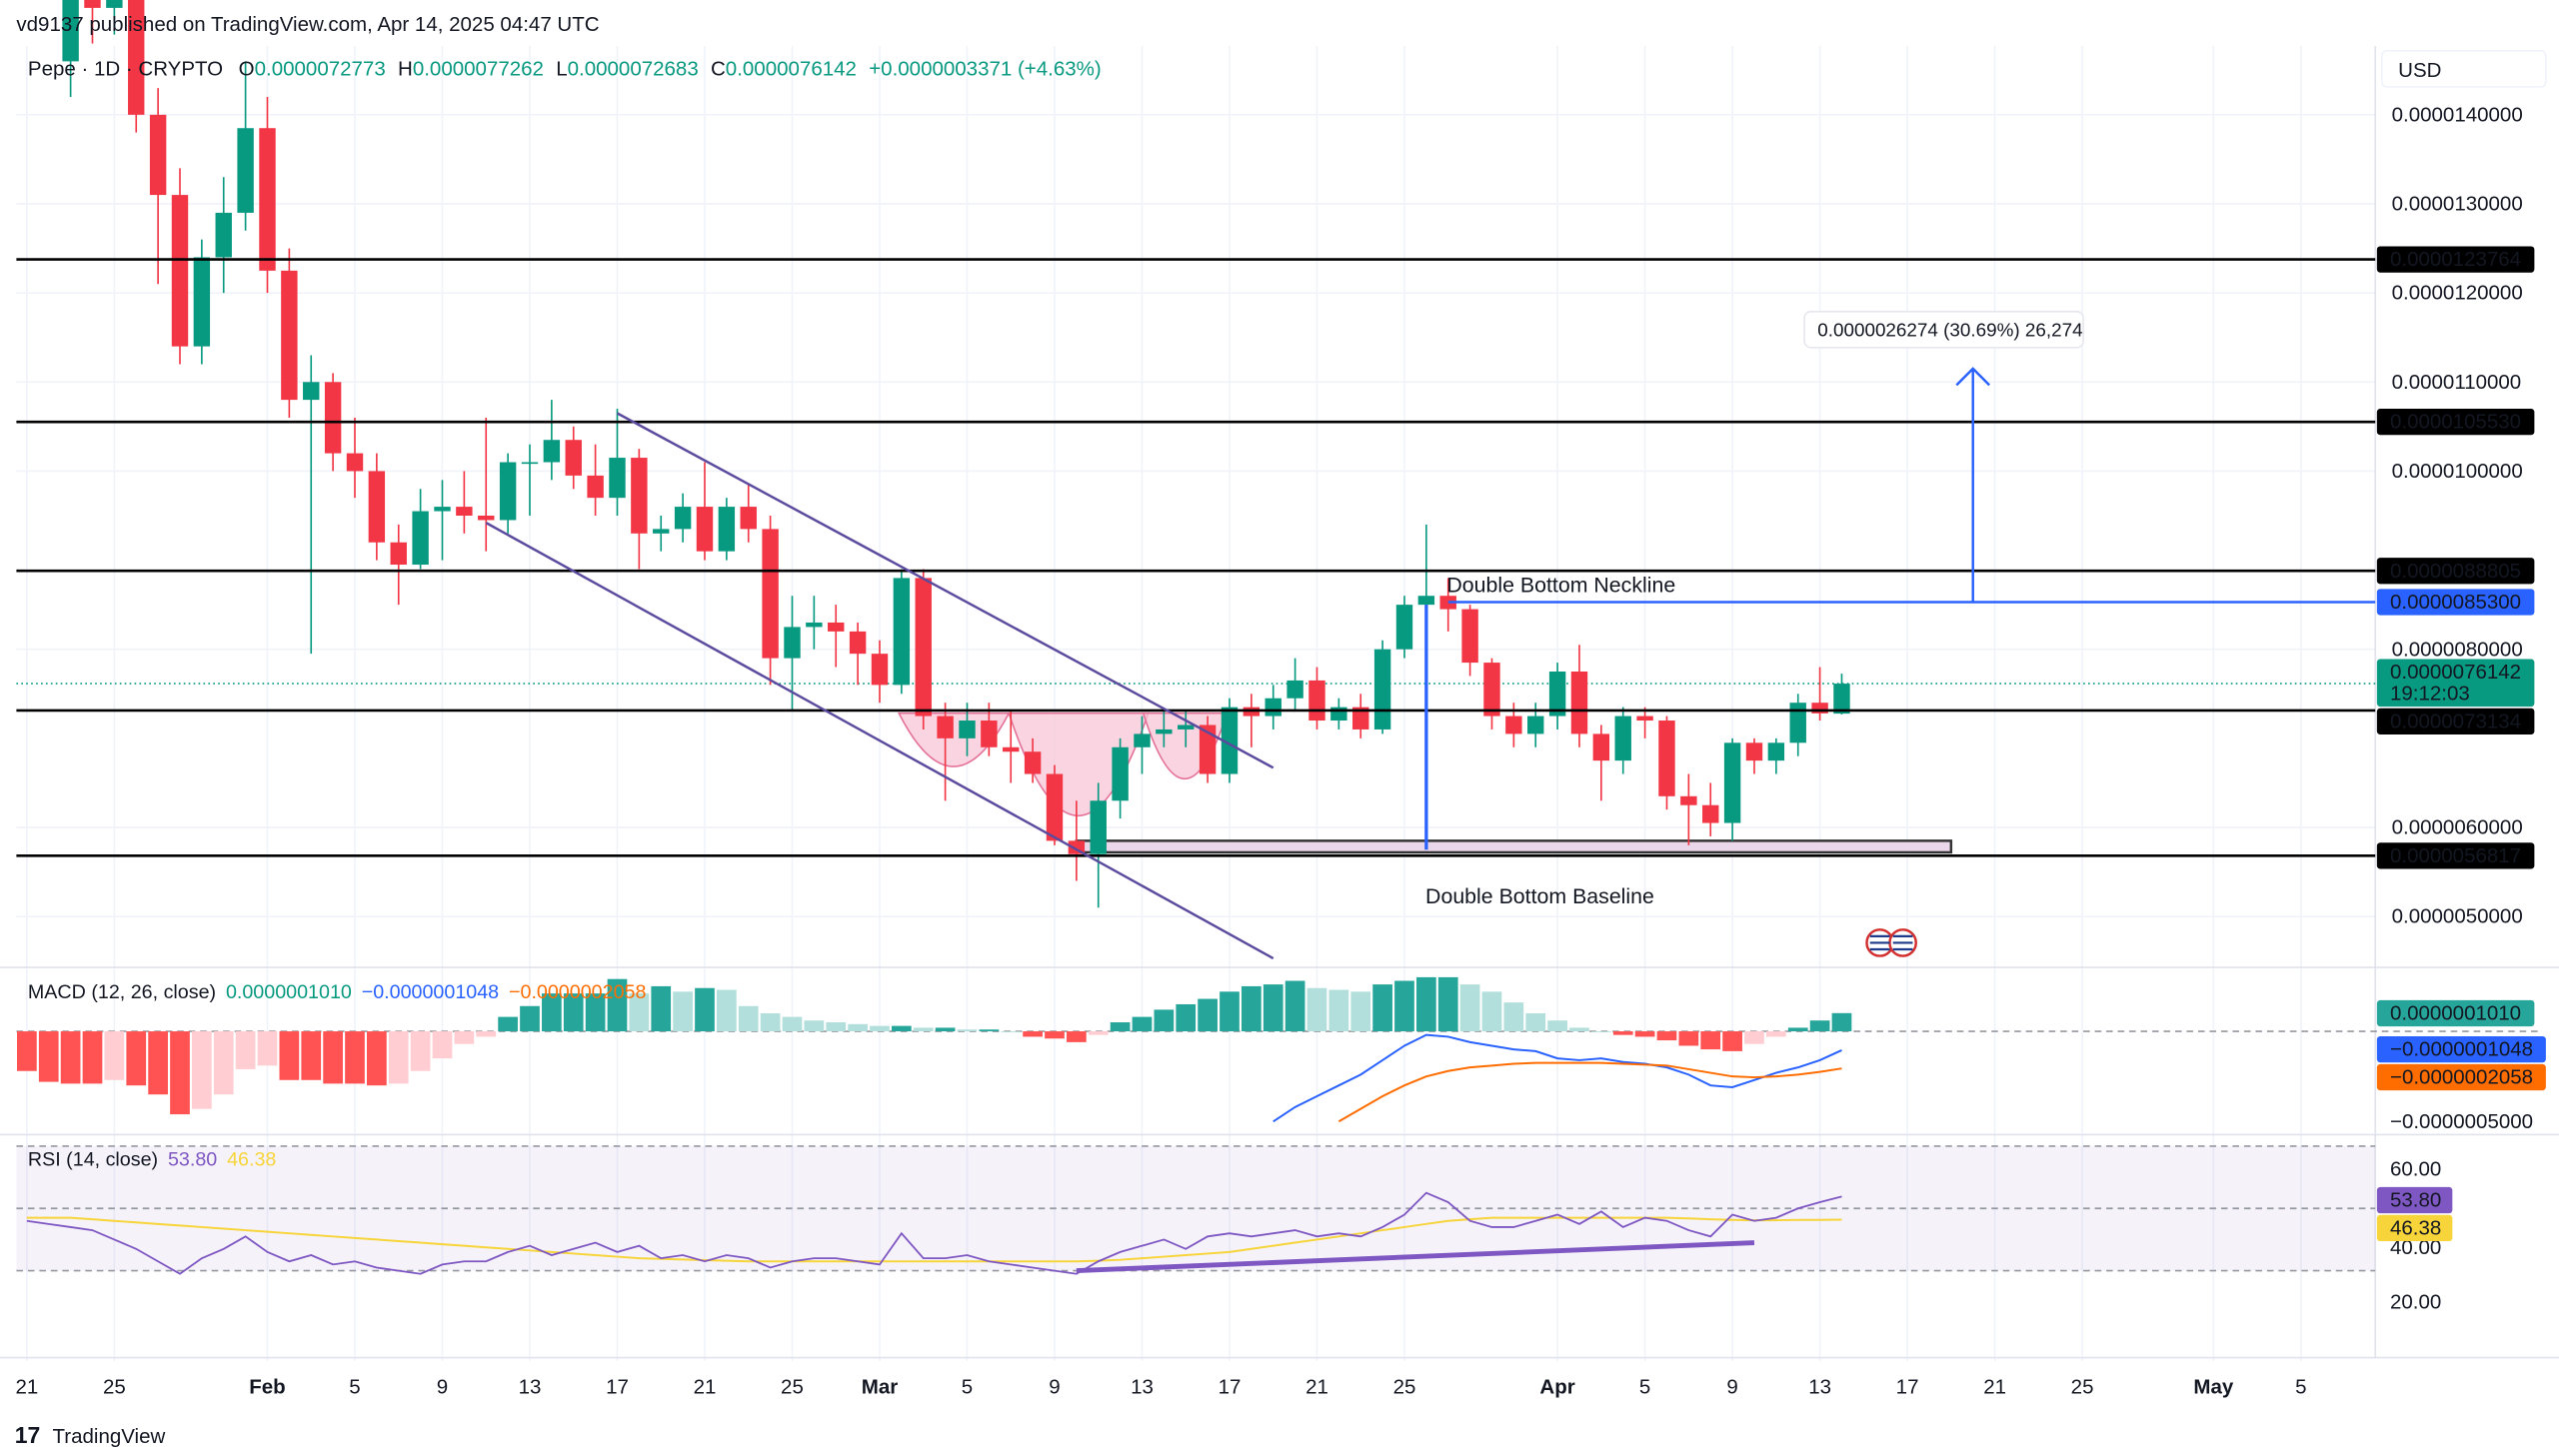 The image size is (2559, 1456). What do you see at coordinates (1949, 329) in the screenshot?
I see `measure-label: 0.0000026274 (30.69%) 26,274` at bounding box center [1949, 329].